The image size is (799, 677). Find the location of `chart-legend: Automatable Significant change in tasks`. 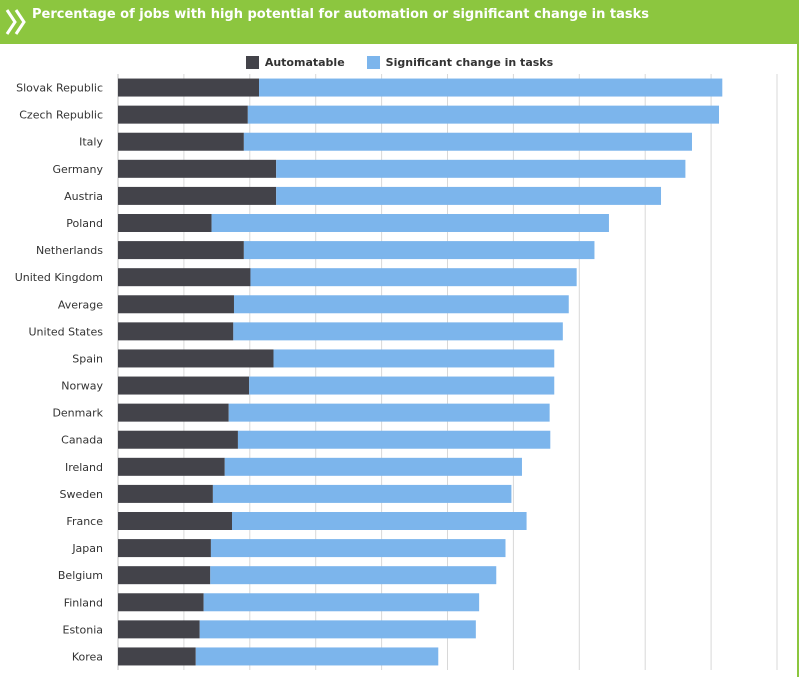

chart-legend: Automatable Significant change in tasks is located at coordinates (399, 62).